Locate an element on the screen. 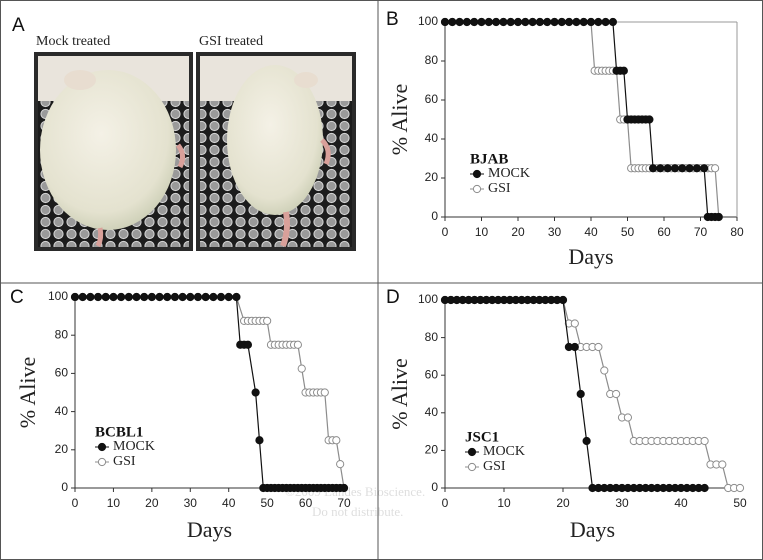 The image size is (763, 560). panel-label: A is located at coordinates (18, 25).